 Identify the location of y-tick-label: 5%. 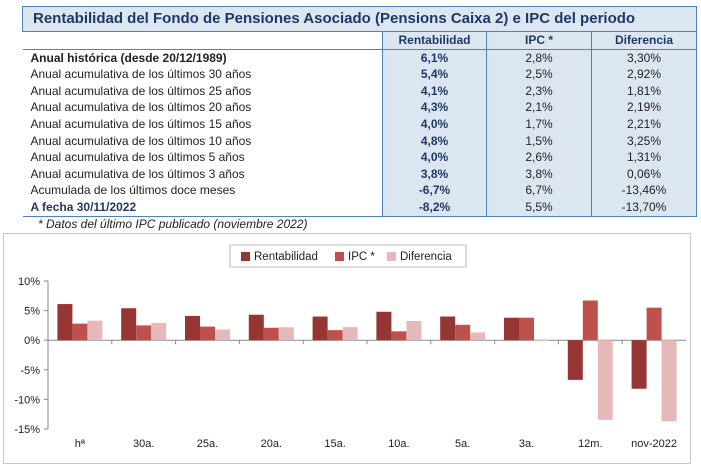
(32, 312).